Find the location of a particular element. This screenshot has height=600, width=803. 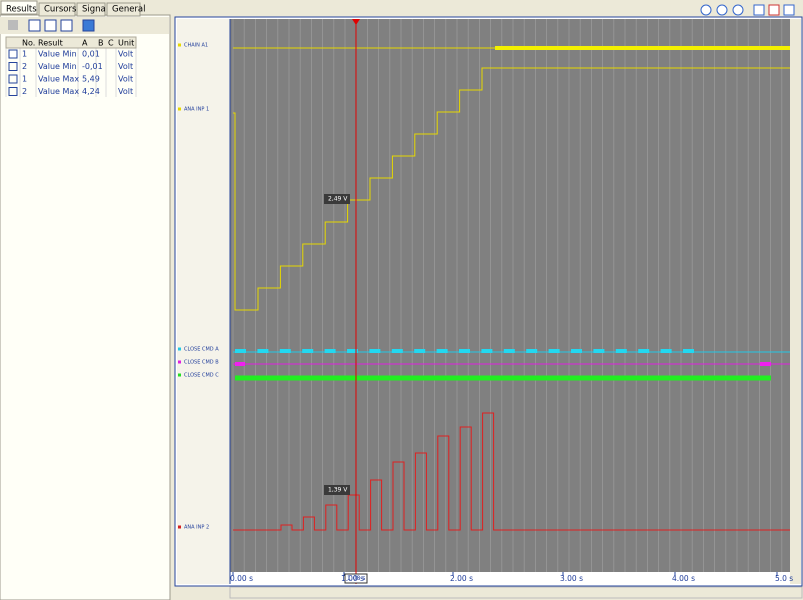

signal-label: CLOSE CMD B is located at coordinates (201, 363).